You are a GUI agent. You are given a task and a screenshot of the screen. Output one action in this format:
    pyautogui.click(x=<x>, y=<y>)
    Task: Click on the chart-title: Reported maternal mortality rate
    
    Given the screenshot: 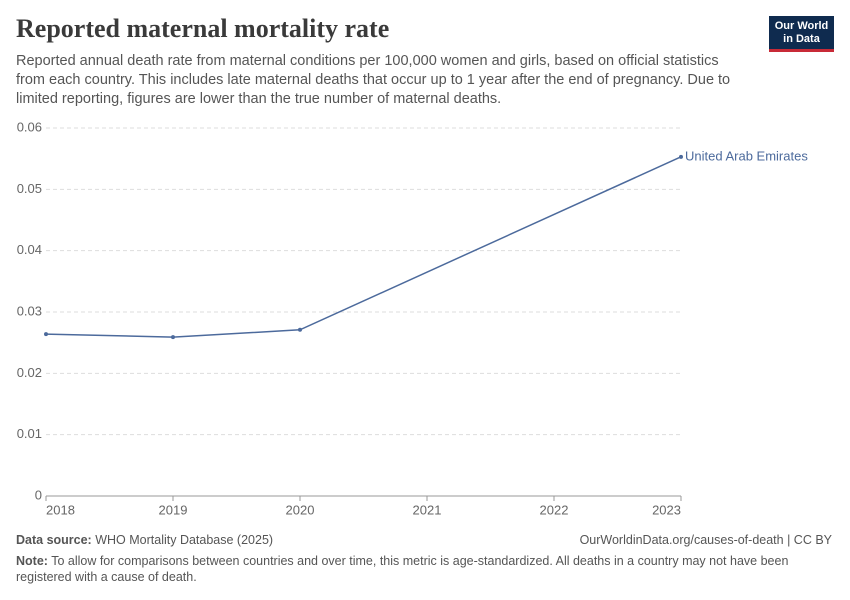 What is the action you would take?
    pyautogui.click(x=203, y=28)
    